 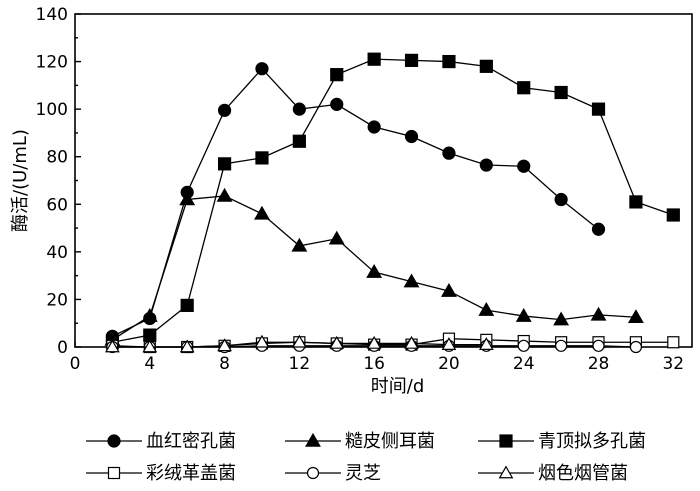 I want to click on legend-item: 彩绒革盖菌, so click(x=161, y=473).